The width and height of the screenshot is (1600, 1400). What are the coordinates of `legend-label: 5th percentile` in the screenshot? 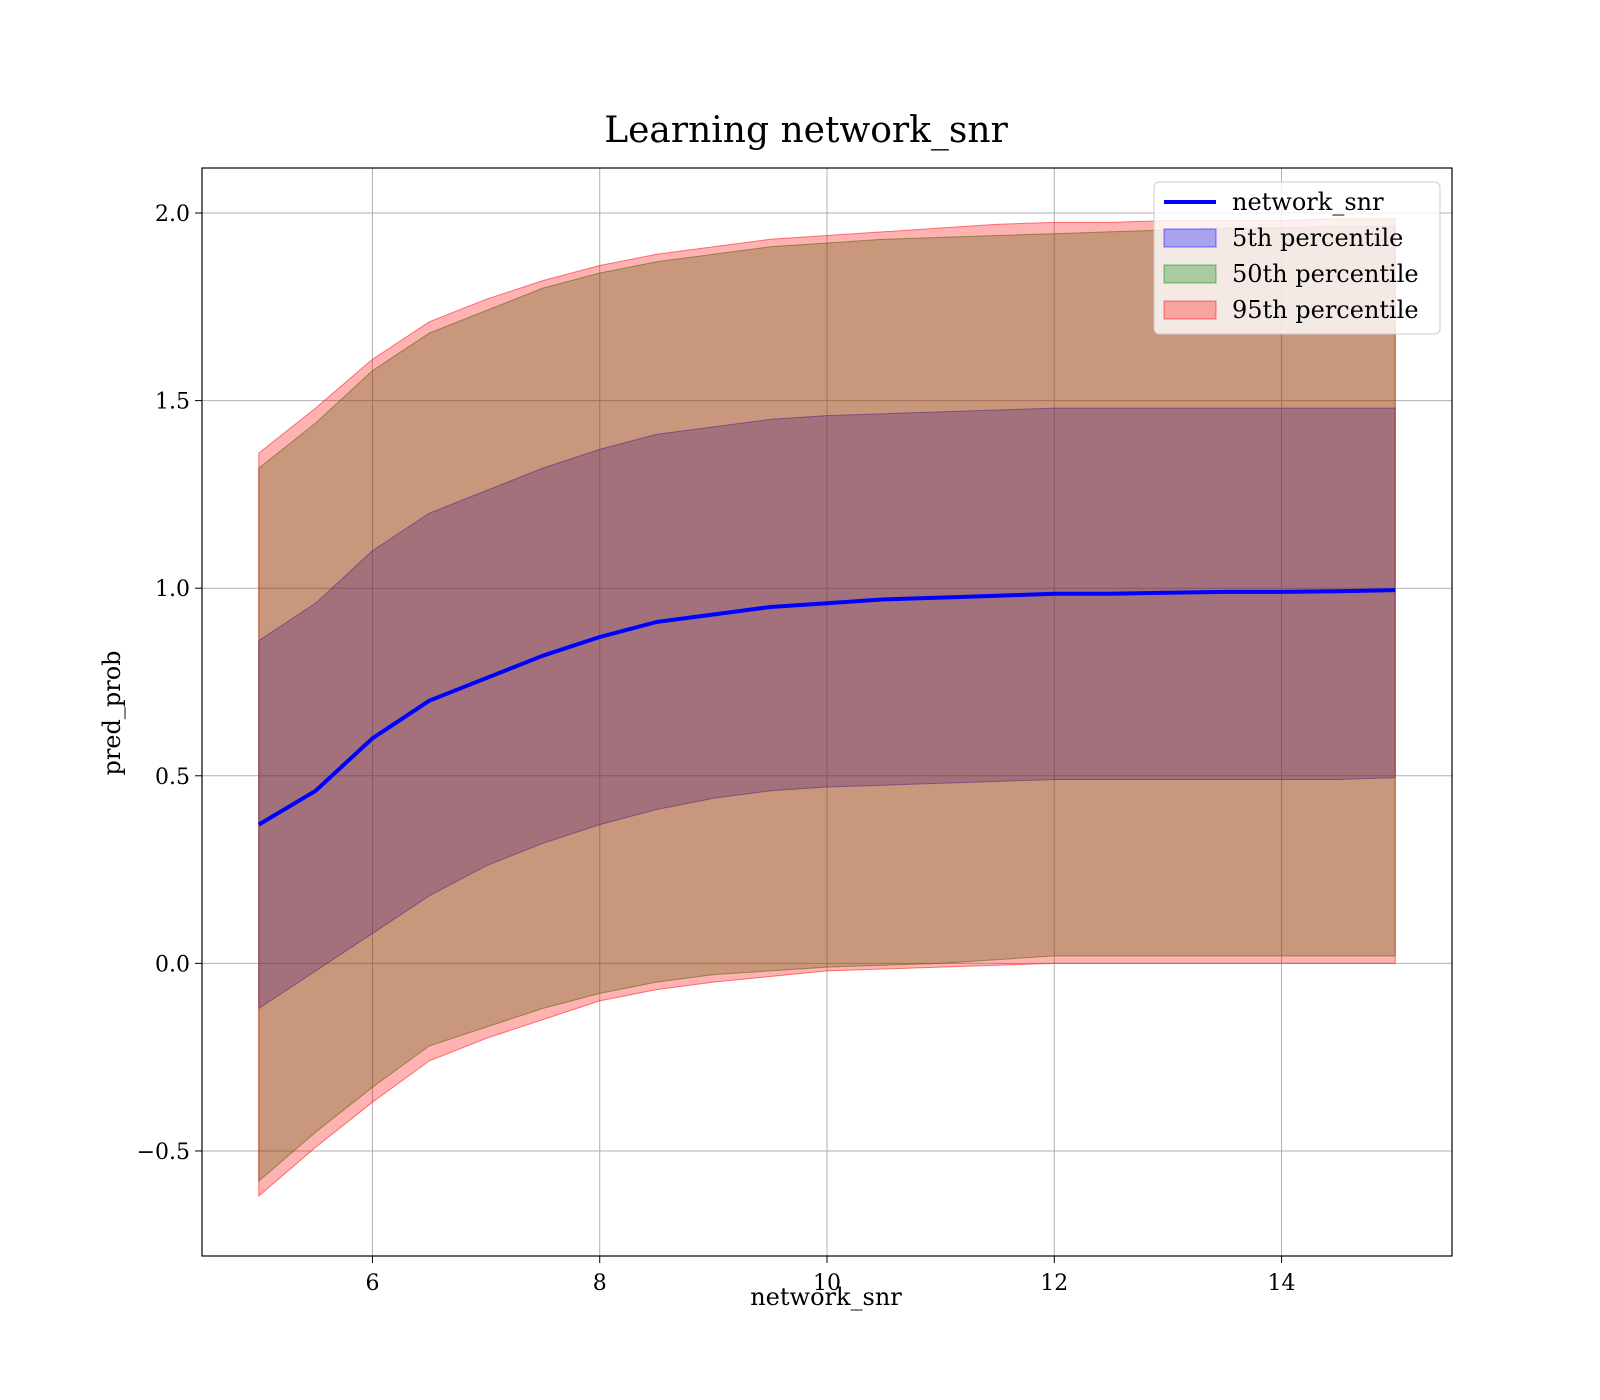 It's located at (1317, 238).